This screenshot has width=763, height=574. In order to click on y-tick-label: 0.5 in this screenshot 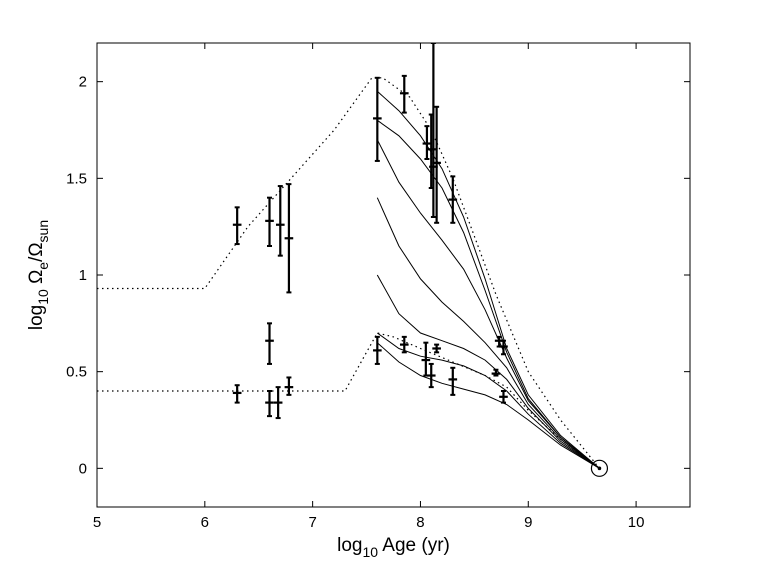, I will do `click(76, 372)`.